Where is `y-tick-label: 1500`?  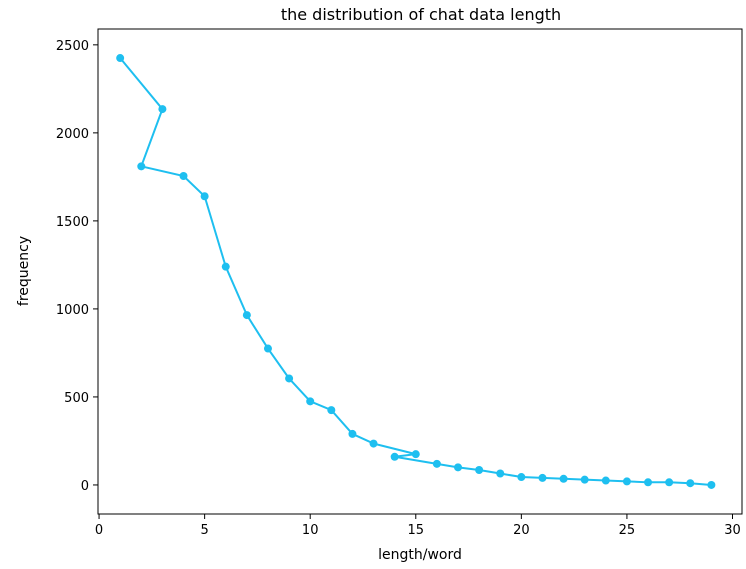
y-tick-label: 1500 is located at coordinates (72, 222).